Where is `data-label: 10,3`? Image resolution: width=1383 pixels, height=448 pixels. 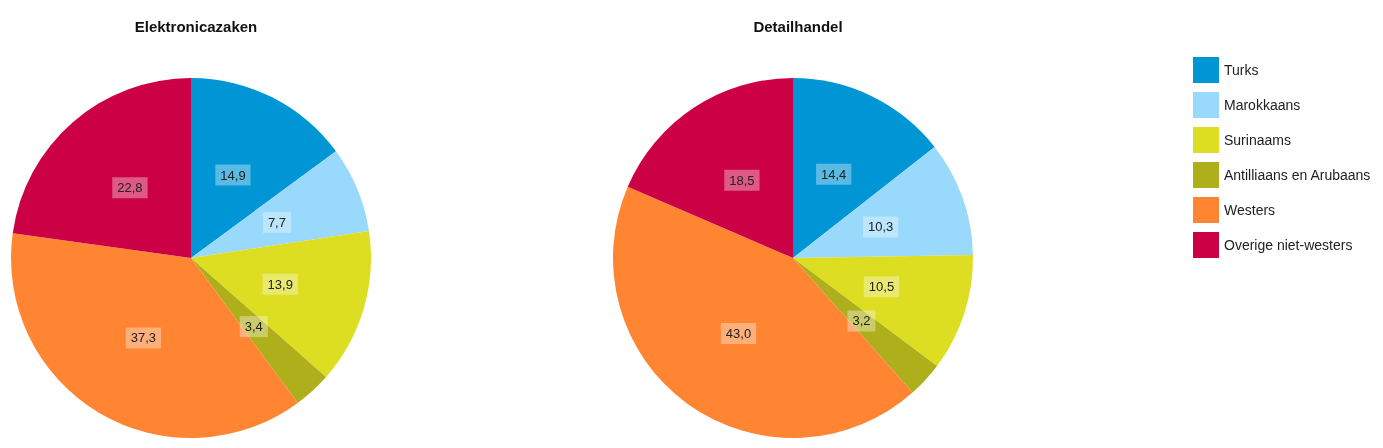
data-label: 10,3 is located at coordinates (880, 227).